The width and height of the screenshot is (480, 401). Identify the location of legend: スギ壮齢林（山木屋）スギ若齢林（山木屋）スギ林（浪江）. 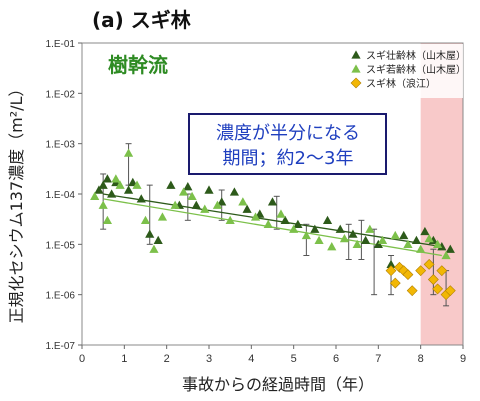
(406, 71).